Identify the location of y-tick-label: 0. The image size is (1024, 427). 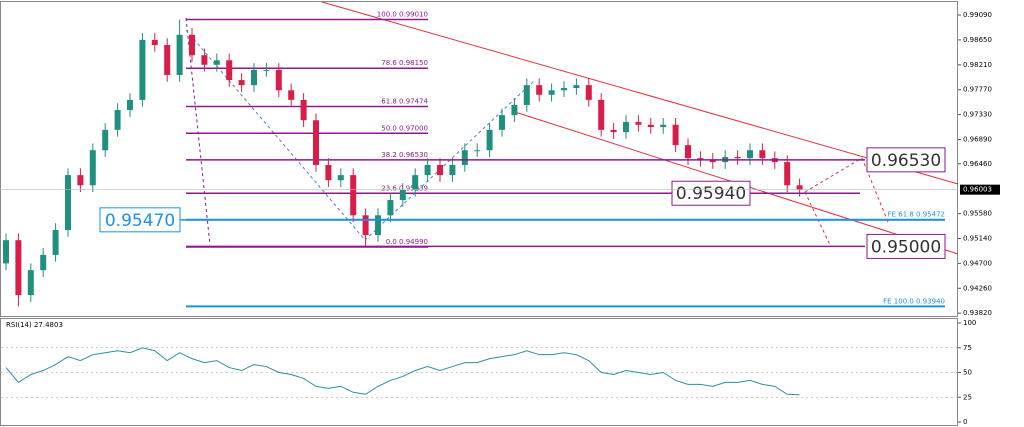
(965, 422).